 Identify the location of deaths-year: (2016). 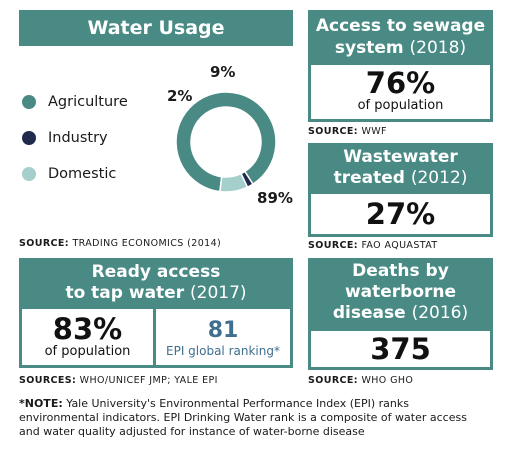
(440, 313).